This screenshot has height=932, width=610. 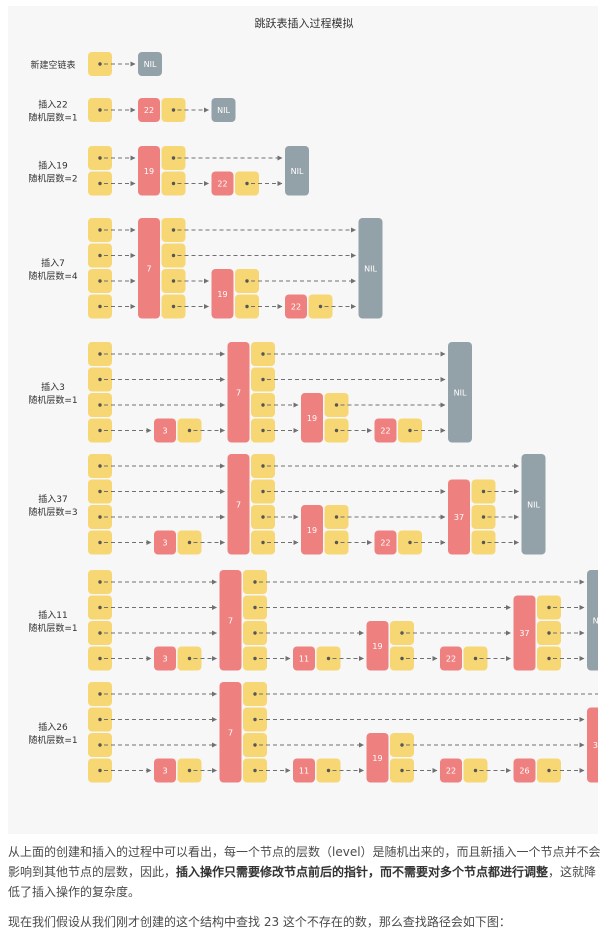 I want to click on step-label: 插入37, so click(x=52, y=499).